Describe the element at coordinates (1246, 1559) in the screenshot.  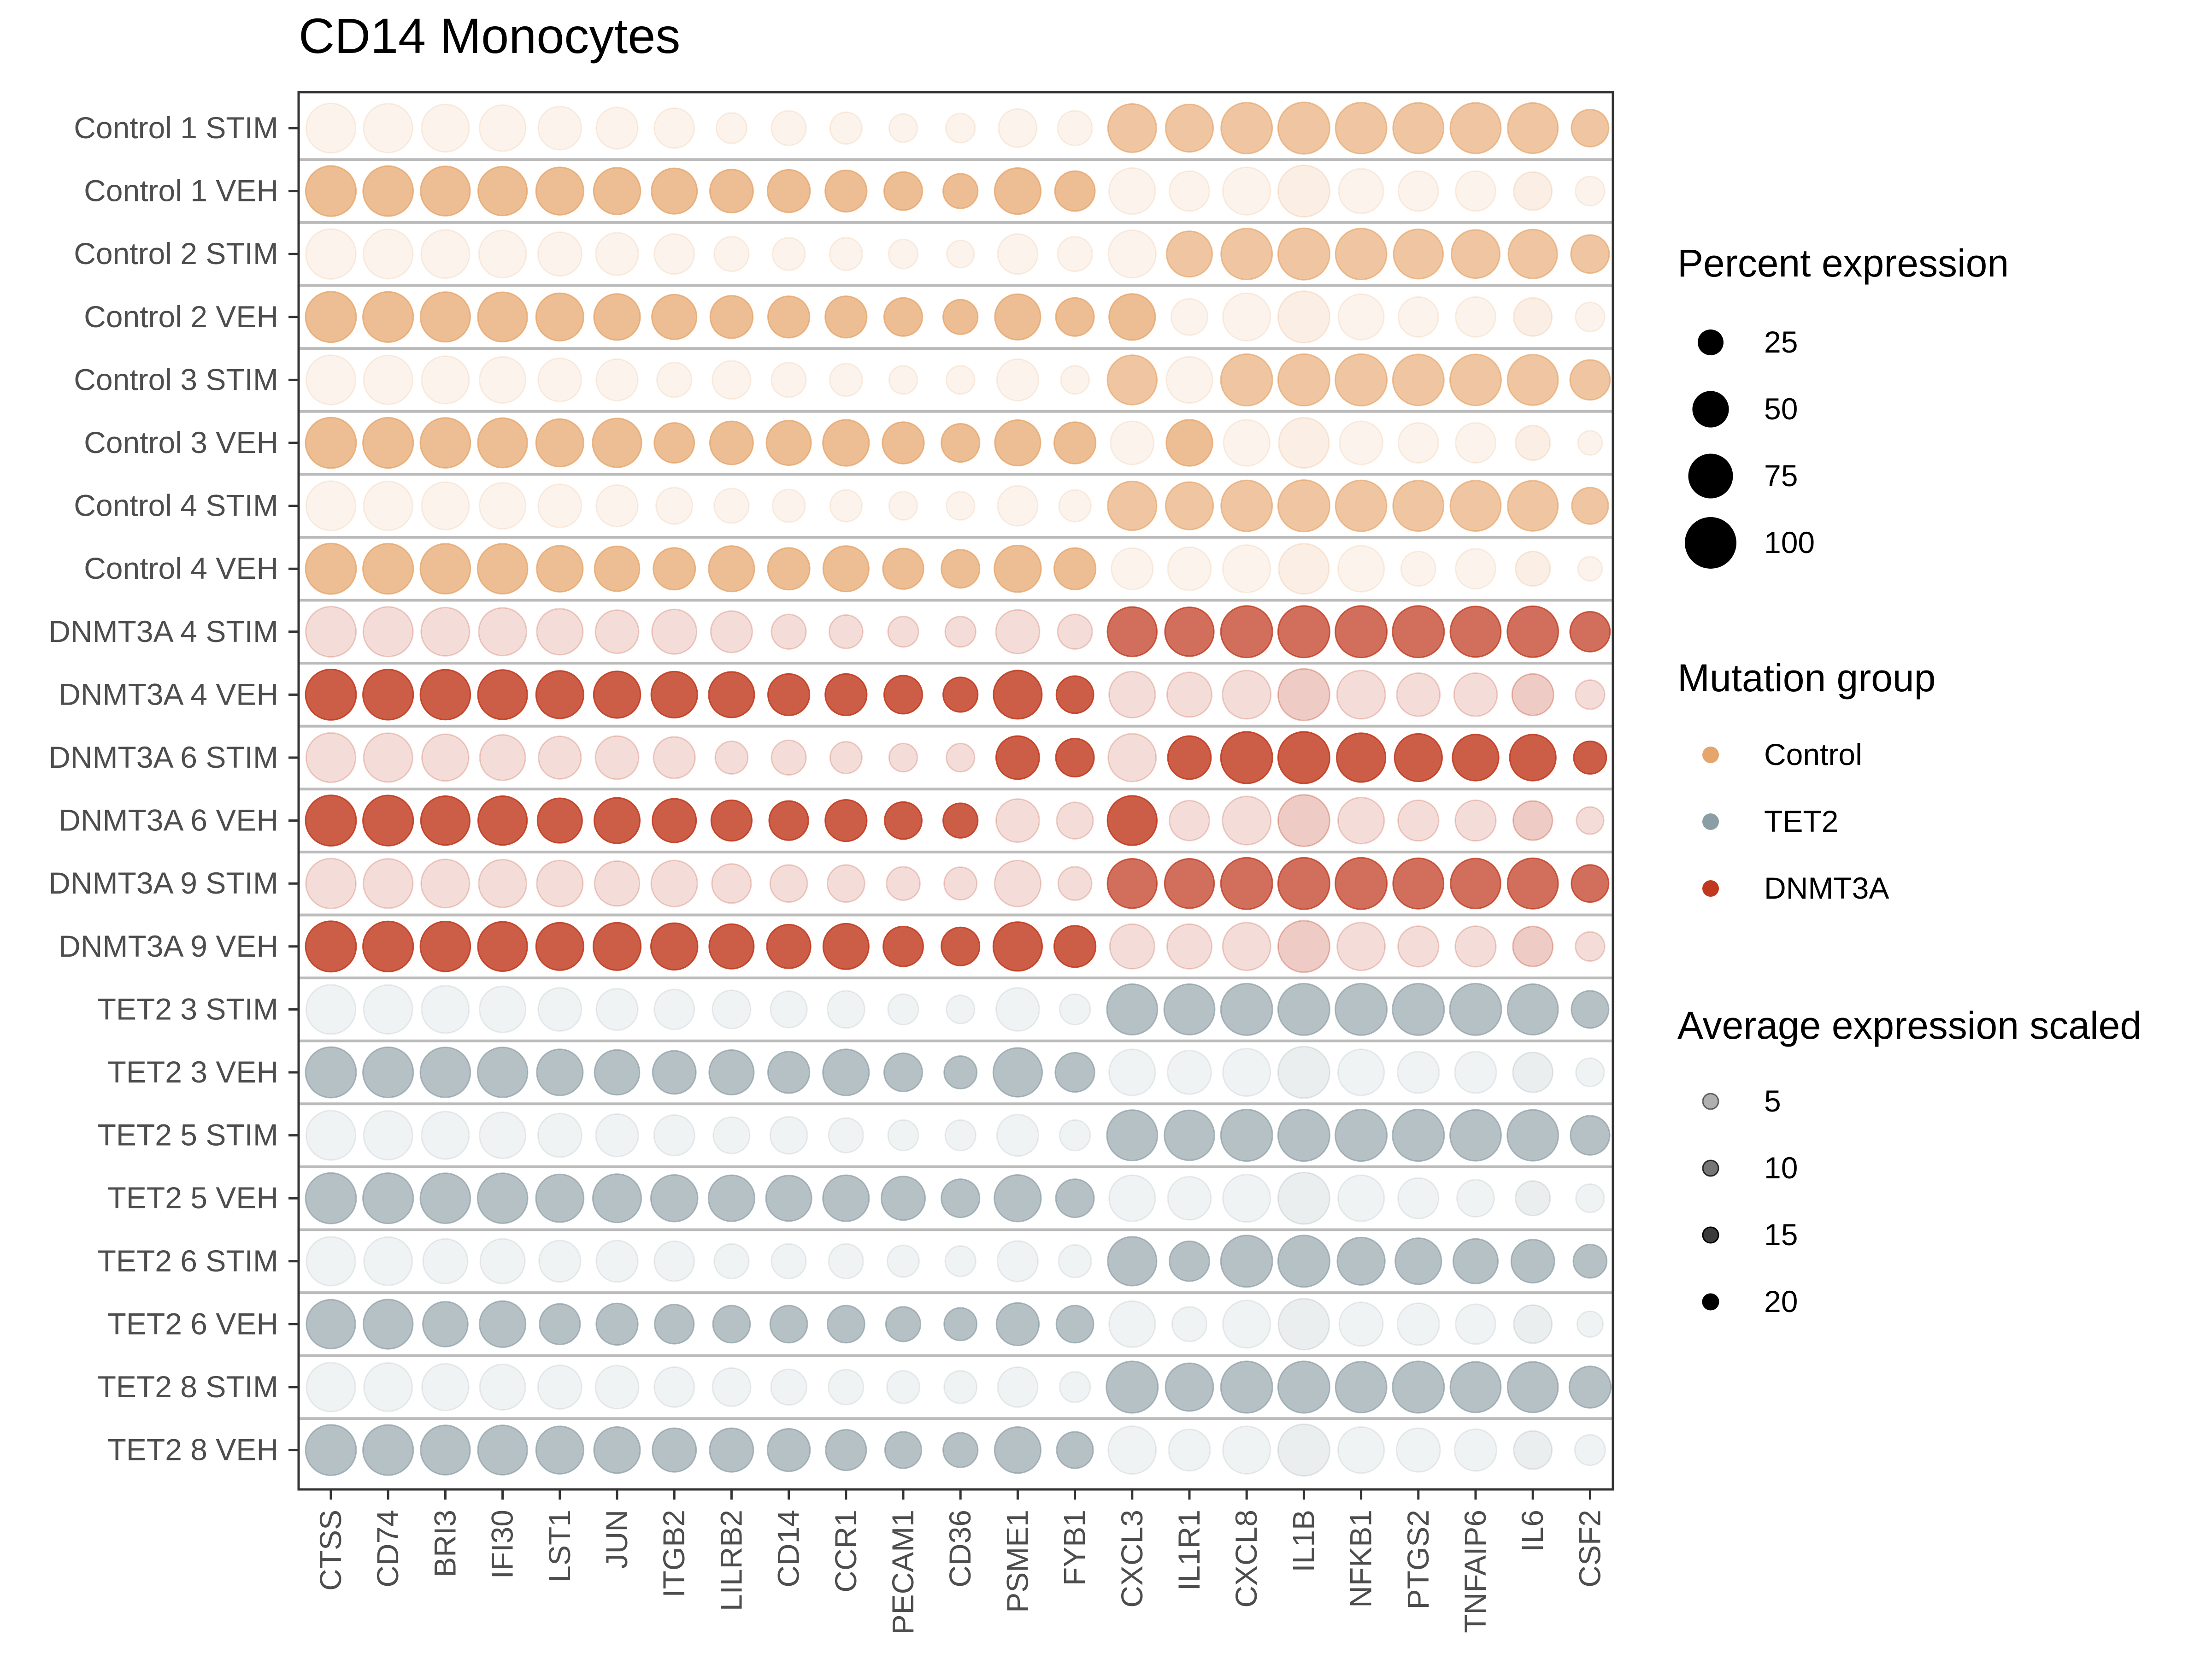
I see `x-tick-label: CXCL8` at that location.